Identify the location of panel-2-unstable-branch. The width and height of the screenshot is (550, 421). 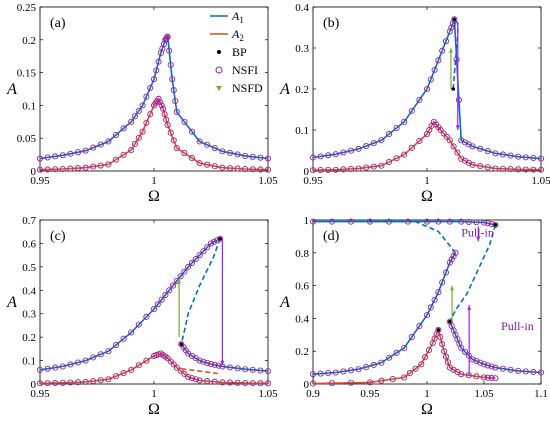
(455, 54).